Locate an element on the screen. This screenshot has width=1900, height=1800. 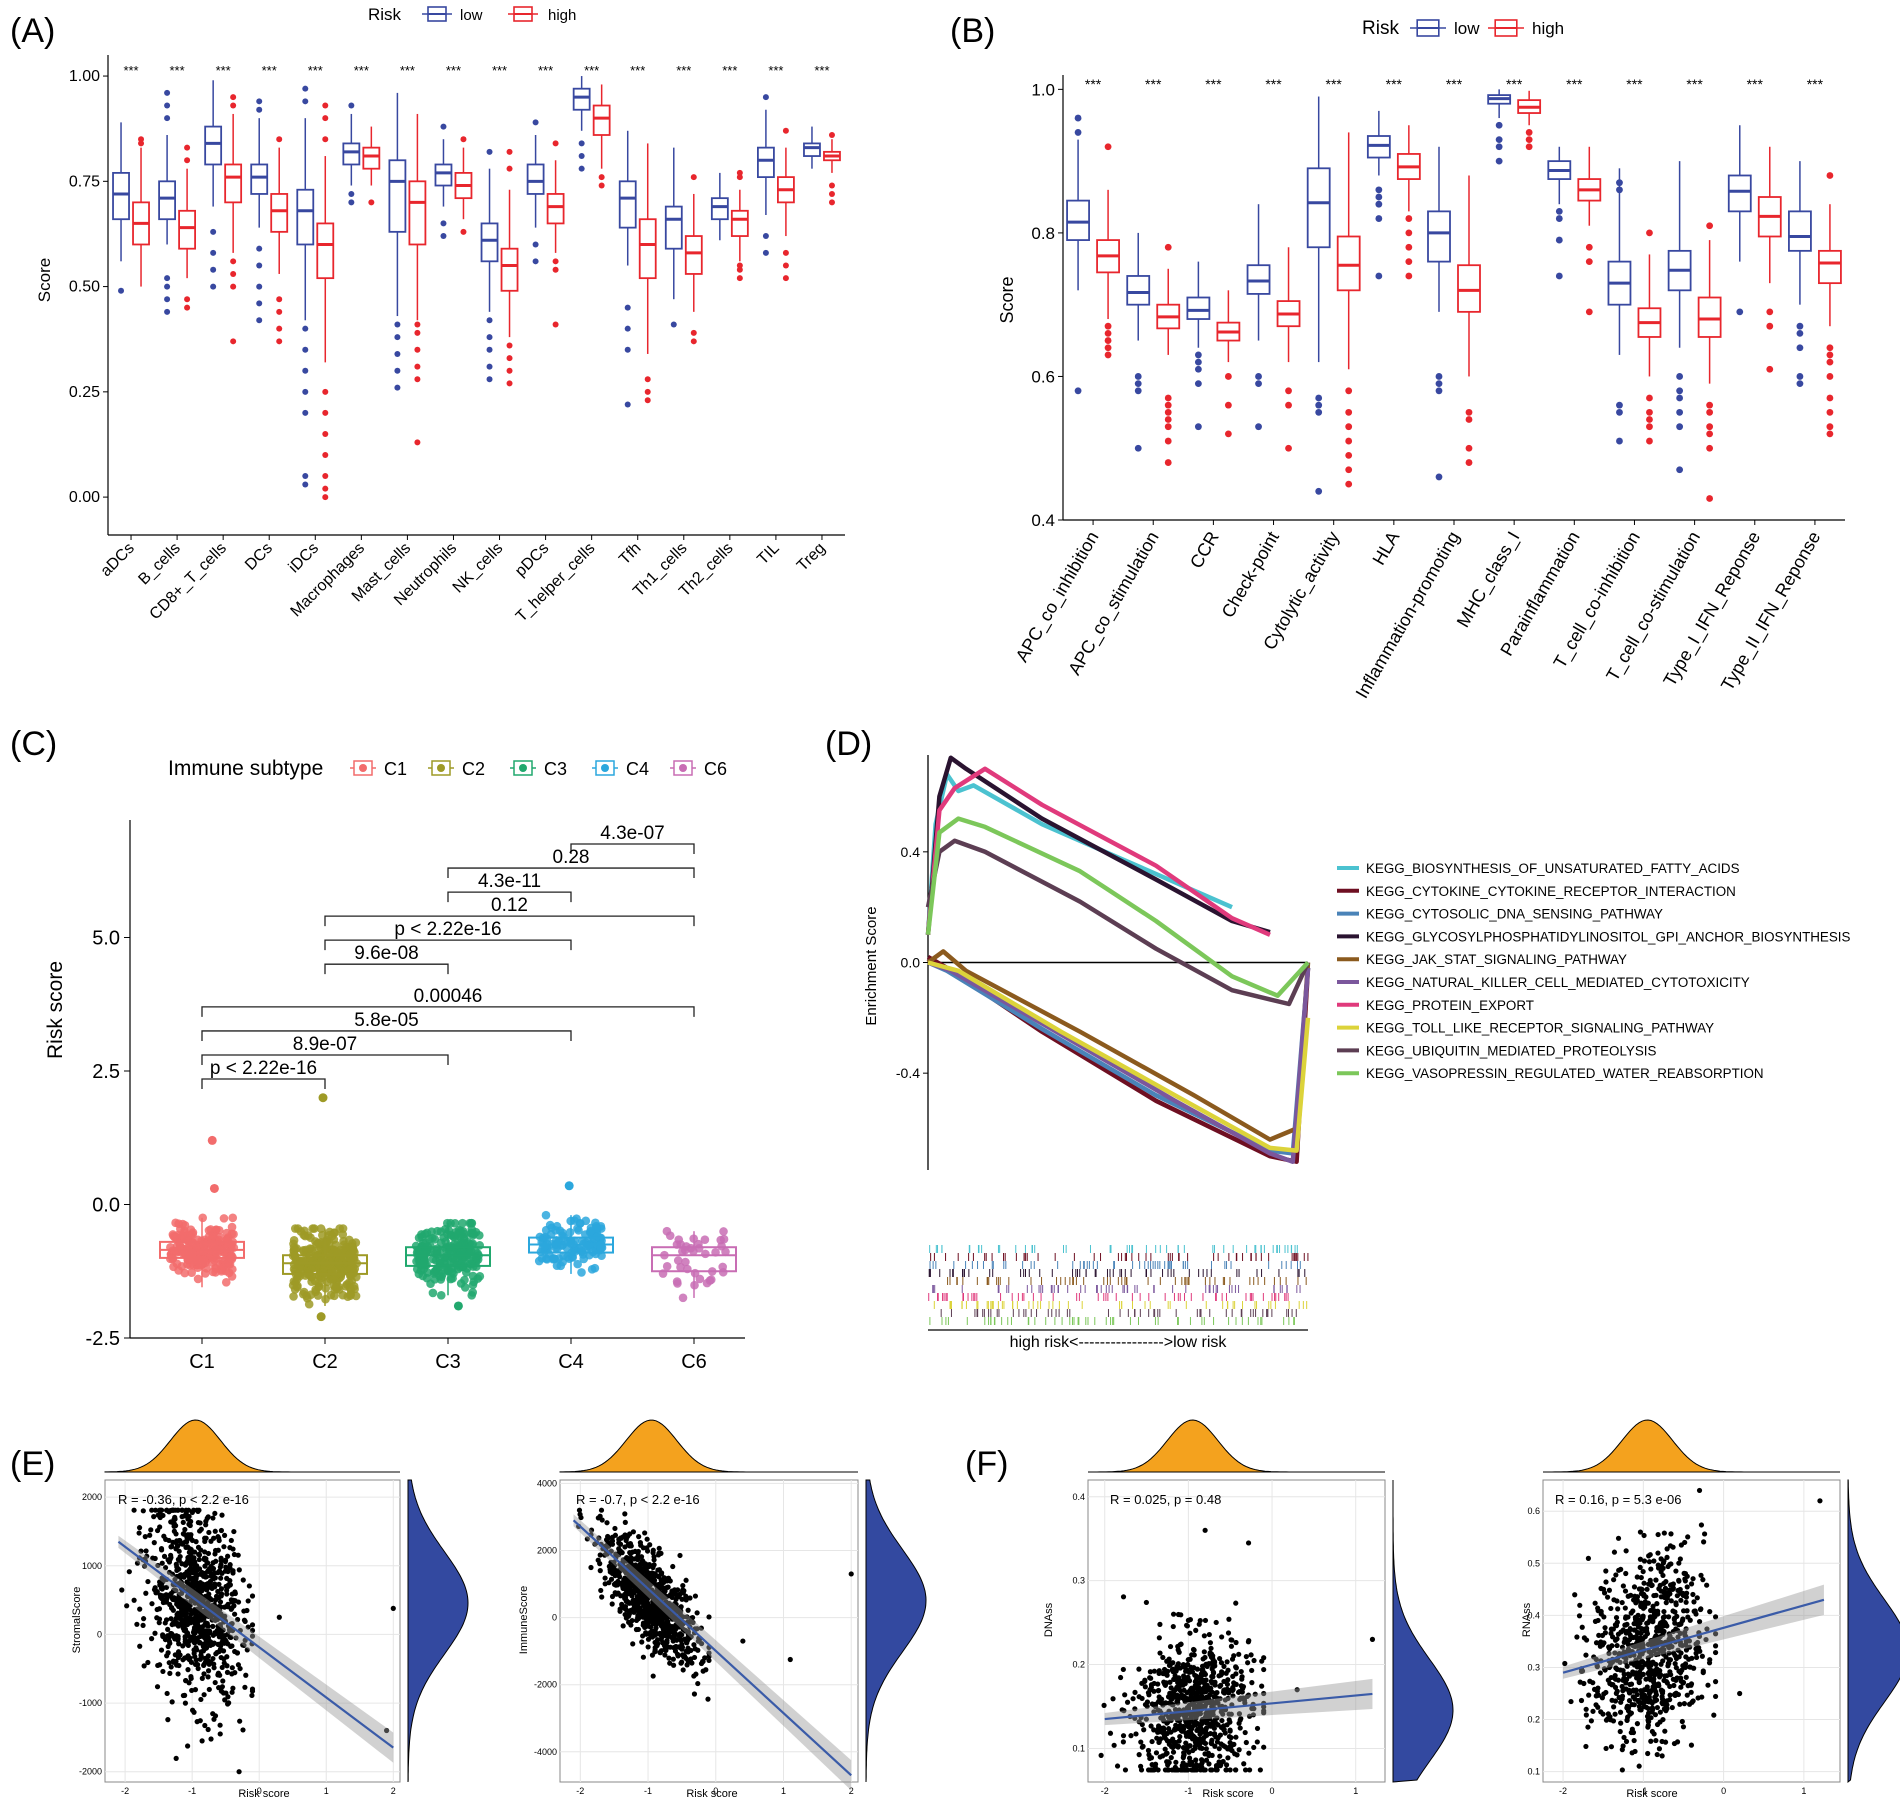
x-tick-label: 1 is located at coordinates (326, 1791).